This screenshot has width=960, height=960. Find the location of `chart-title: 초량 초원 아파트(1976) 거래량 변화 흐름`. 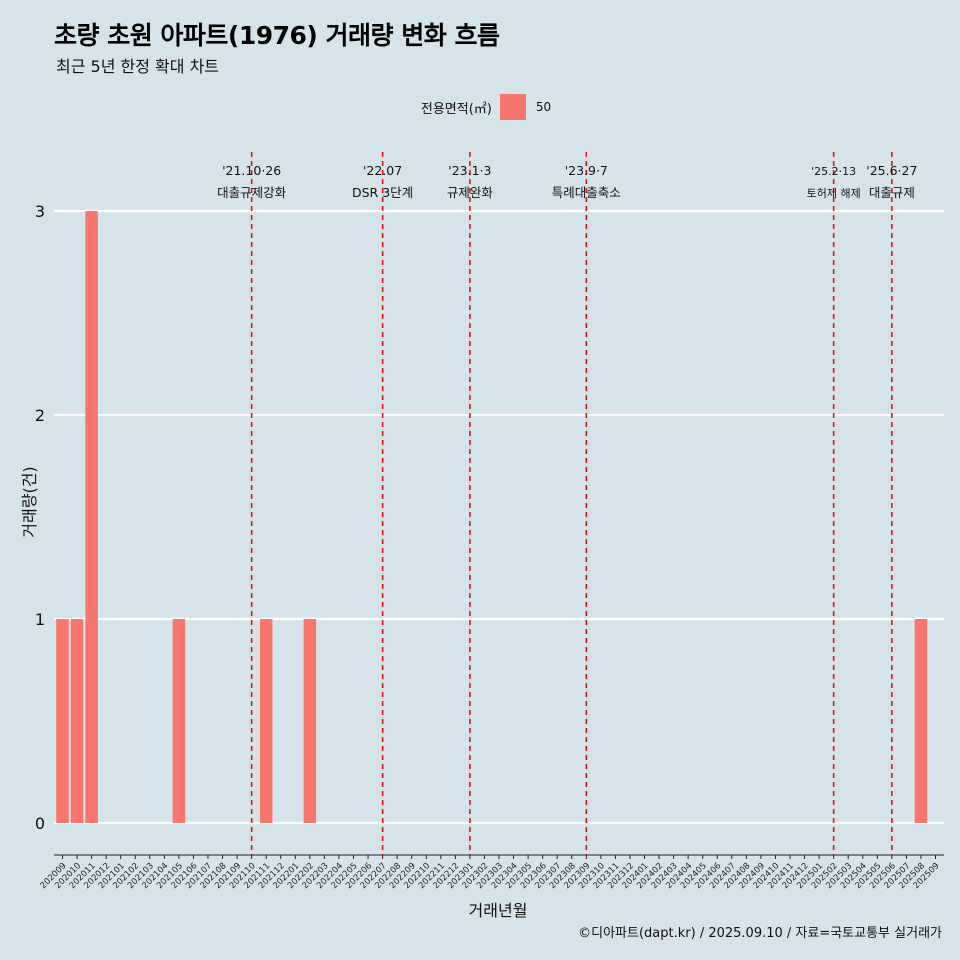

chart-title: 초량 초원 아파트(1976) 거래량 변화 흐름 is located at coordinates (277, 35).